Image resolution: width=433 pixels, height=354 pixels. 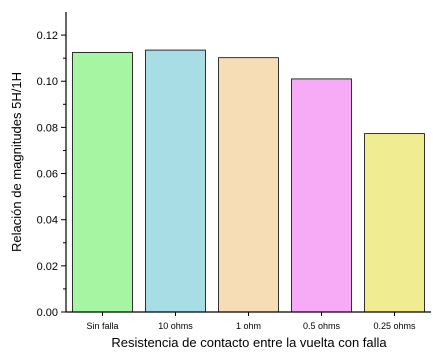 What do you see at coordinates (175, 181) in the screenshot?
I see `bar-10-ohms` at bounding box center [175, 181].